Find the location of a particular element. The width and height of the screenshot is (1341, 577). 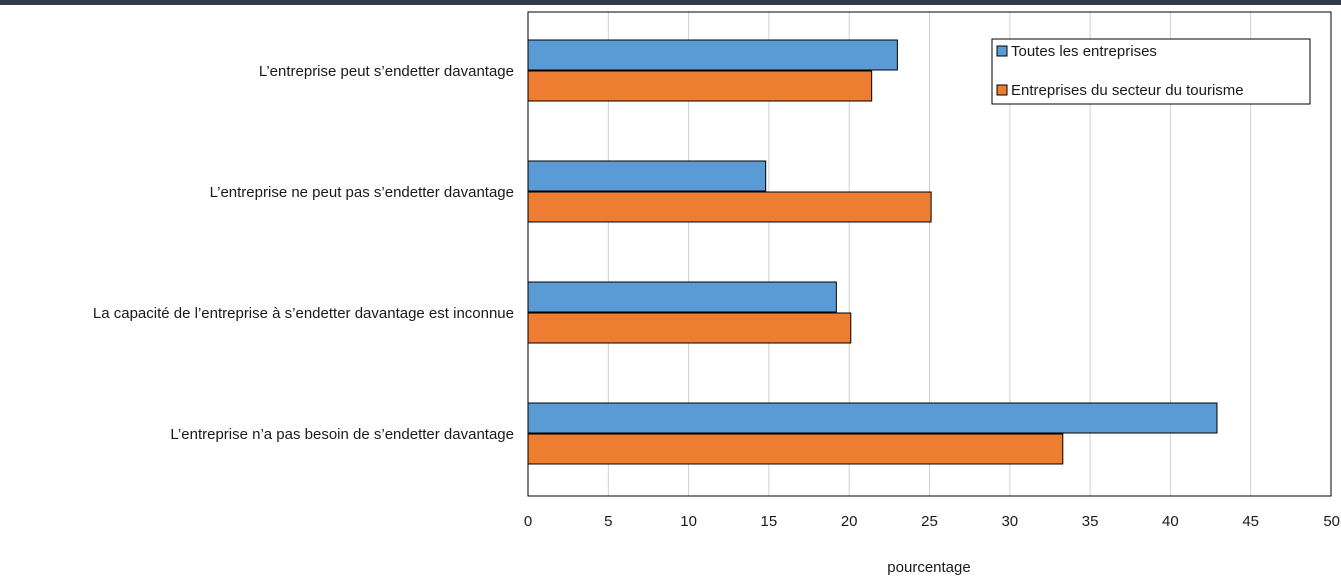

x-tick-label-40: 40 is located at coordinates (1170, 521).